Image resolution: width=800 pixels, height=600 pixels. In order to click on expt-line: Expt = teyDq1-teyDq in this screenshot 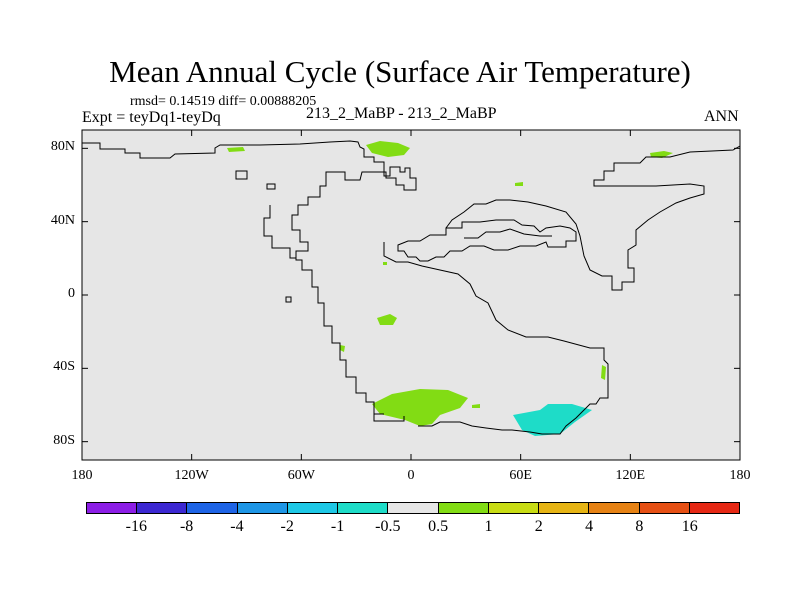, I will do `click(151, 117)`.